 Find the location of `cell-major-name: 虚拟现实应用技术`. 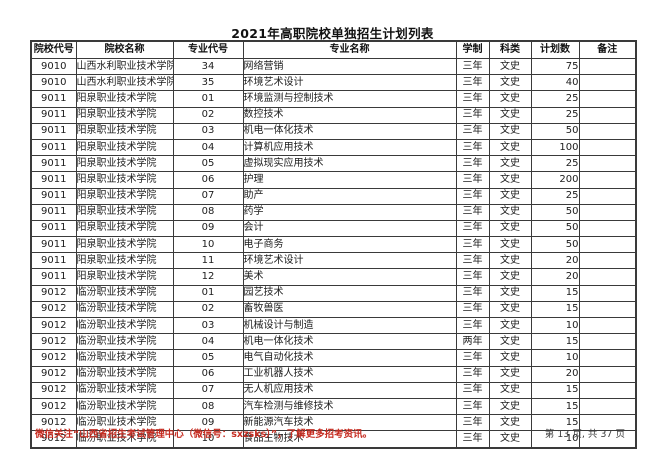

cell-major-name: 虚拟现实应用技术 is located at coordinates (349, 164).